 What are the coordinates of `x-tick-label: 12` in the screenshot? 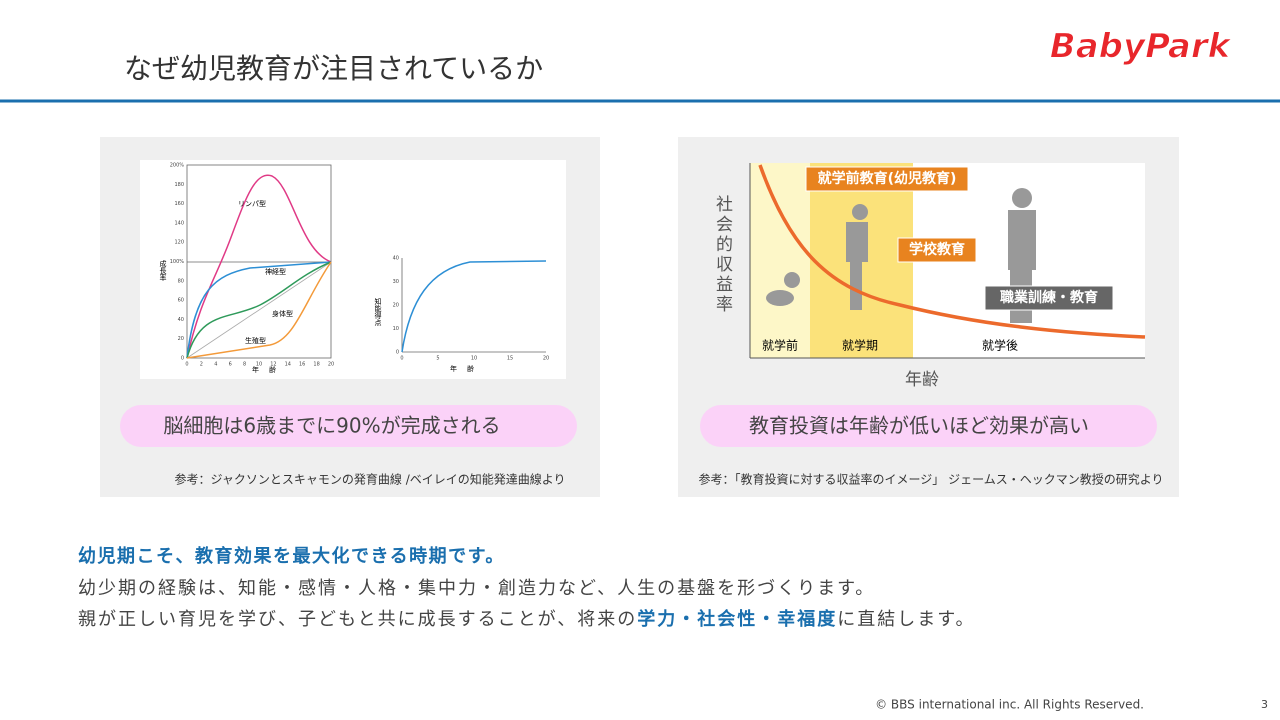 It's located at (273, 365).